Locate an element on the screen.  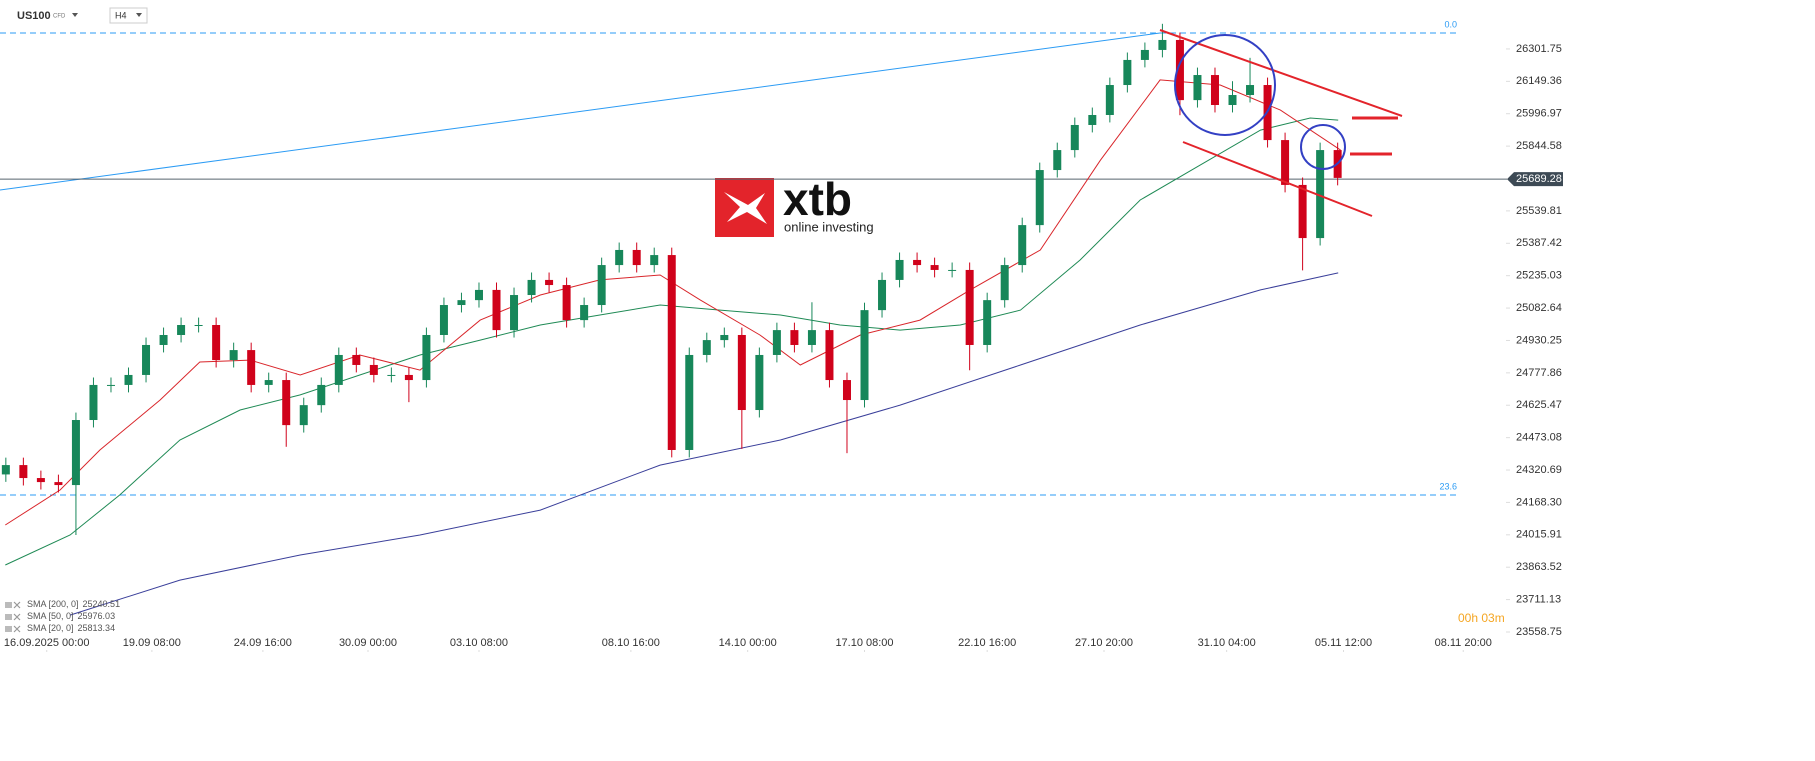
logo: xtb online investing is located at coordinates (794, 205).